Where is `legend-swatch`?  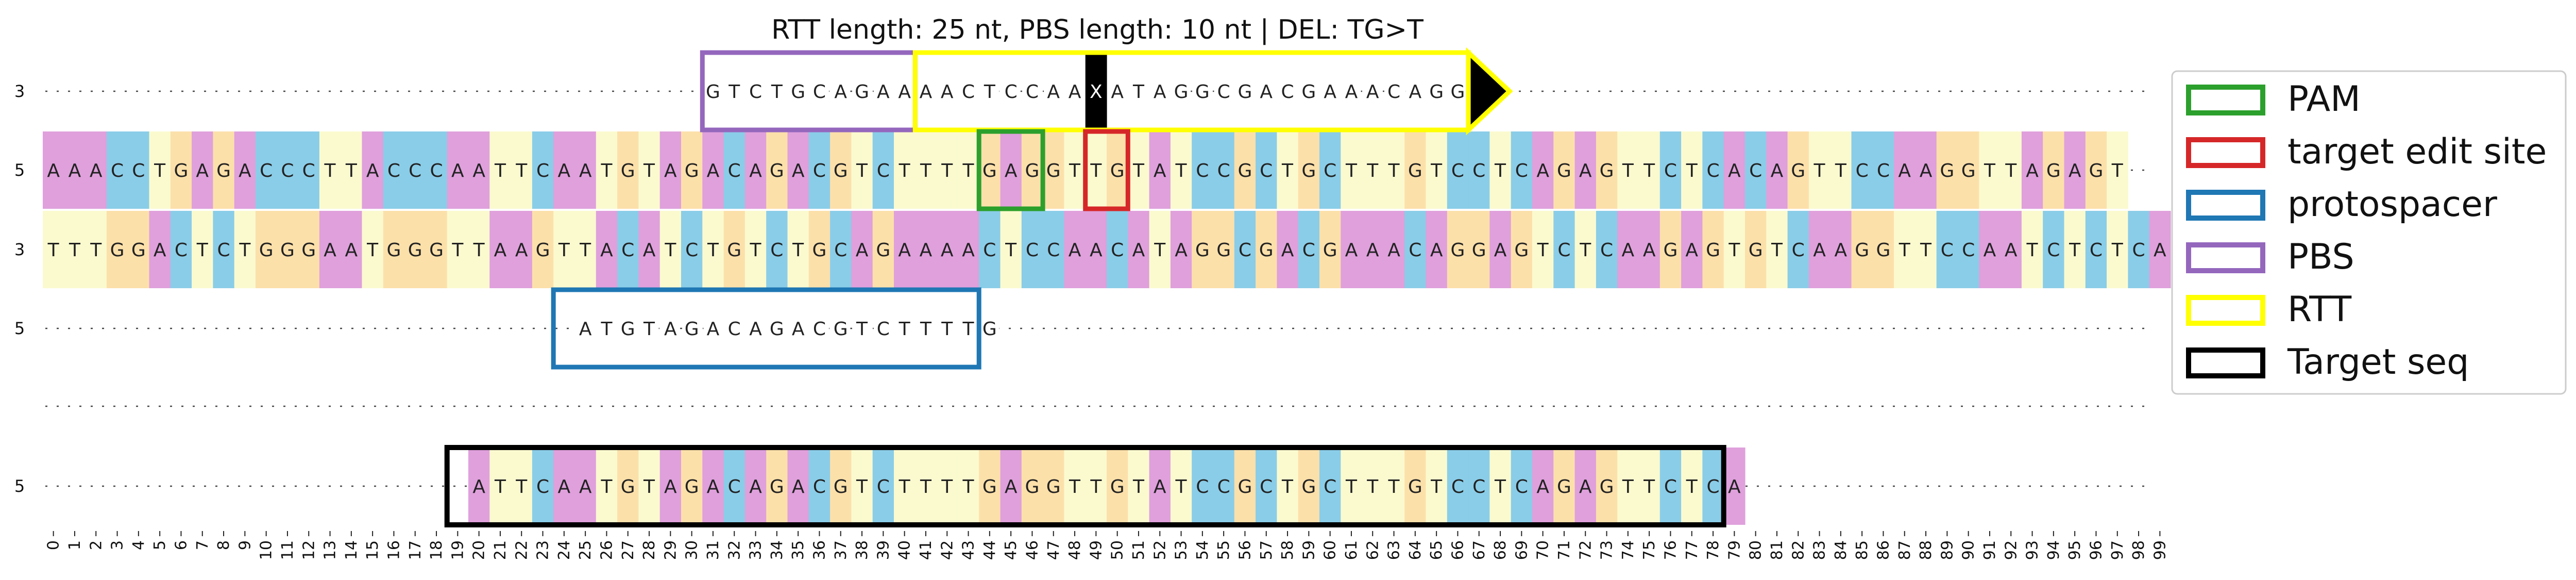 legend-swatch is located at coordinates (2225, 205).